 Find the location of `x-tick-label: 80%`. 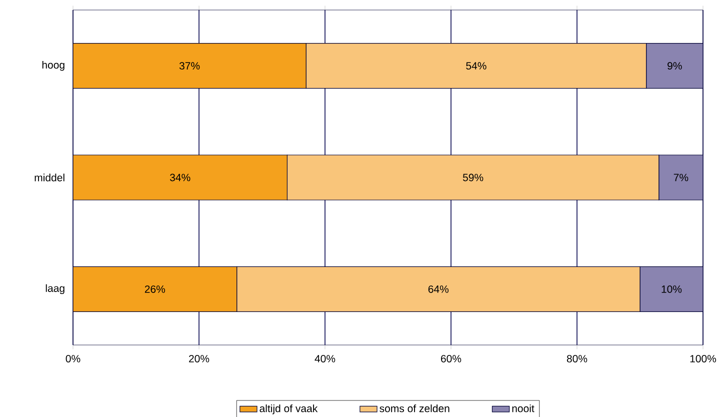

x-tick-label: 80% is located at coordinates (577, 358).